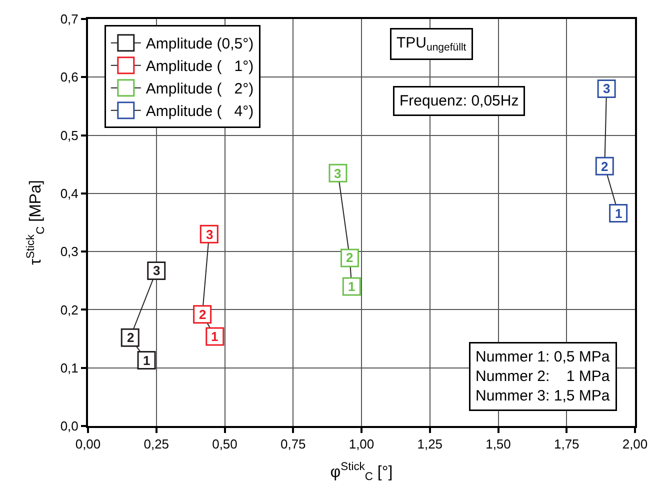 The image size is (660, 497). Describe the element at coordinates (69, 426) in the screenshot. I see `y-tick-label: 0,0` at that location.